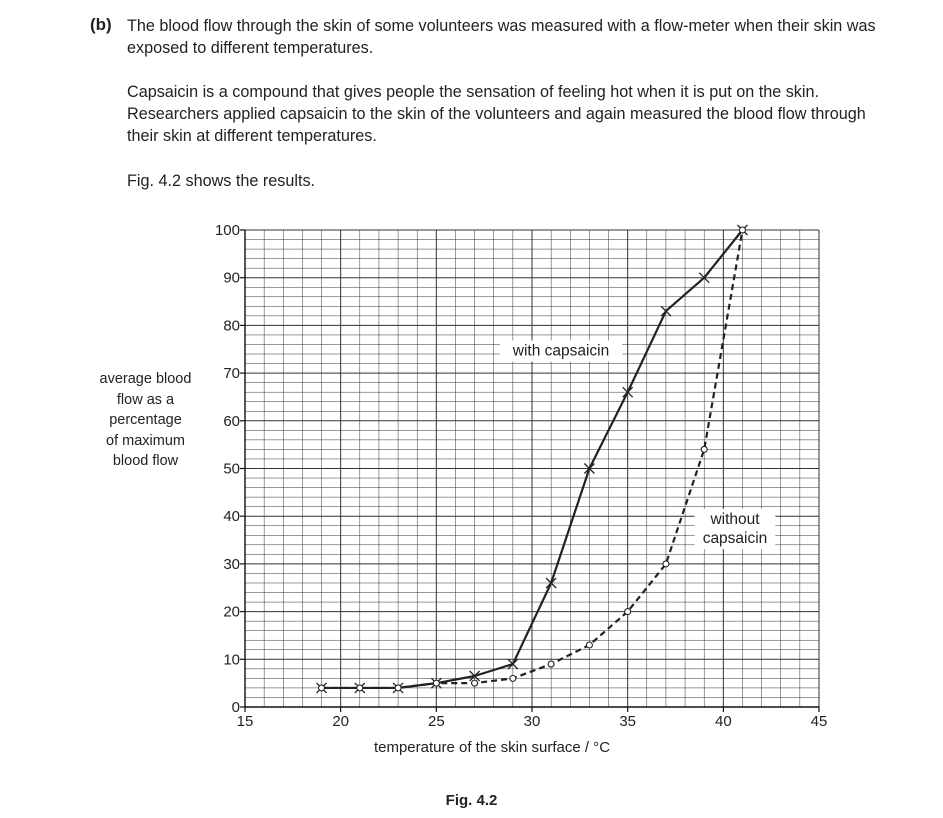 This screenshot has width=943, height=818. What do you see at coordinates (532, 721) in the screenshot?
I see `x-tick-label: 30` at bounding box center [532, 721].